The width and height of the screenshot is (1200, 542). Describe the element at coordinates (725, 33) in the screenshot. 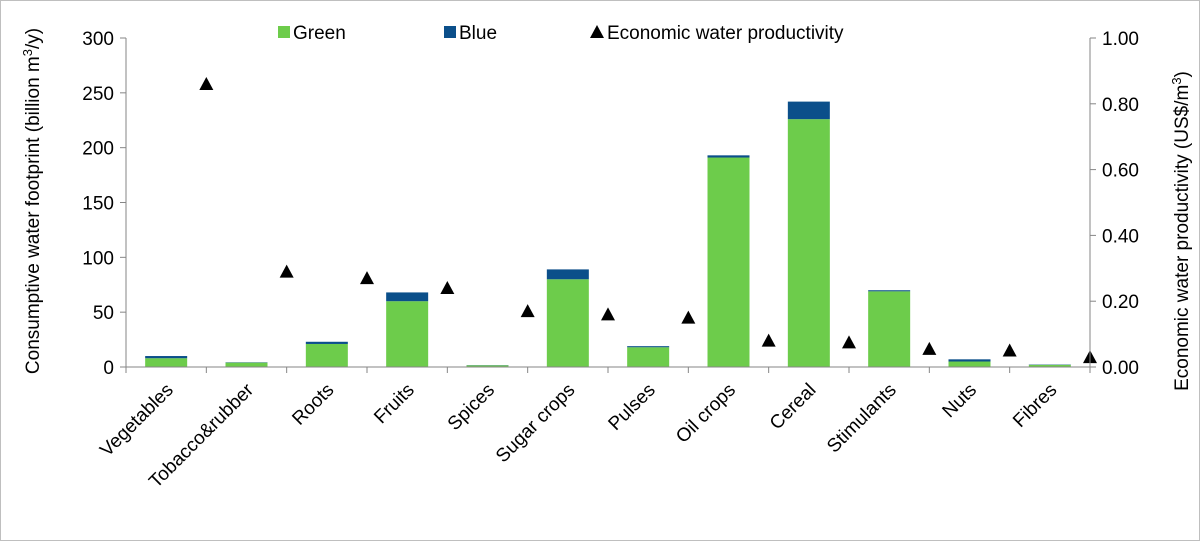

I see `legend-label-productivity: Economic water productivity` at that location.